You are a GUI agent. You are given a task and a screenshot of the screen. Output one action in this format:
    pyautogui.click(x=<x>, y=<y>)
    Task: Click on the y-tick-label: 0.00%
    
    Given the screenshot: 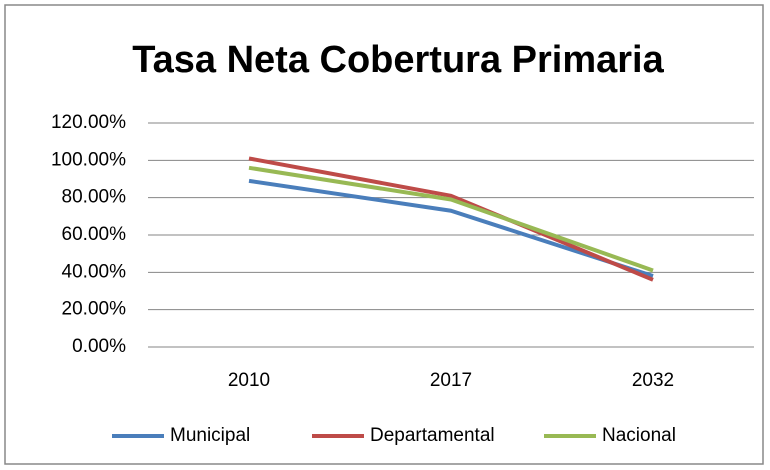 What is the action you would take?
    pyautogui.click(x=99, y=346)
    